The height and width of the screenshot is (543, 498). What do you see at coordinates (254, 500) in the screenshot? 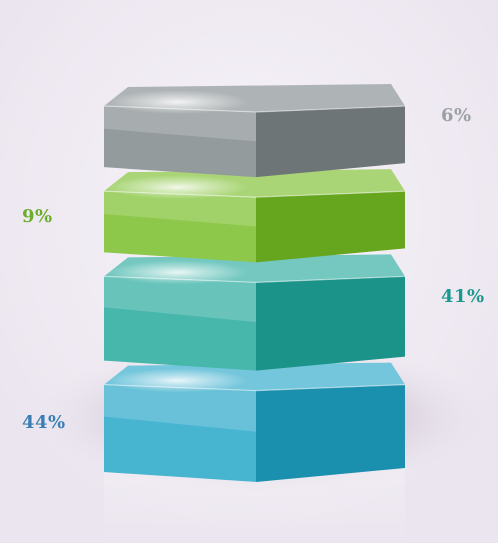
I see `block-reflection` at bounding box center [254, 500].